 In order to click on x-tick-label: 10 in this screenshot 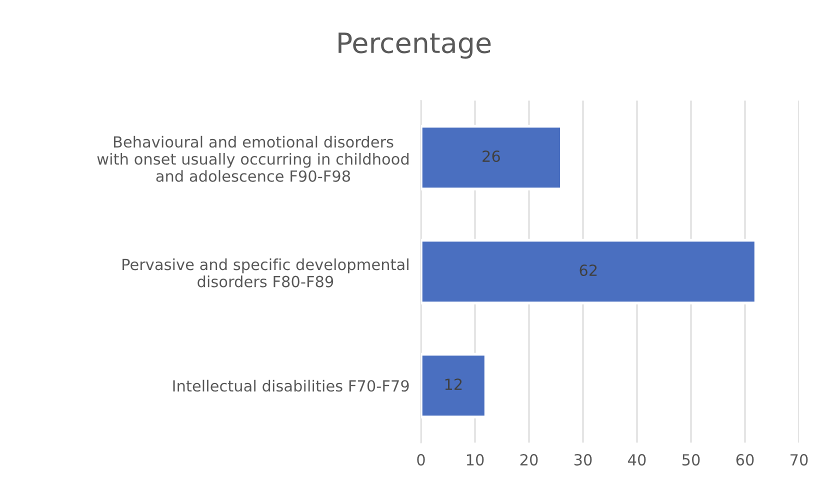, I will do `click(475, 460)`.